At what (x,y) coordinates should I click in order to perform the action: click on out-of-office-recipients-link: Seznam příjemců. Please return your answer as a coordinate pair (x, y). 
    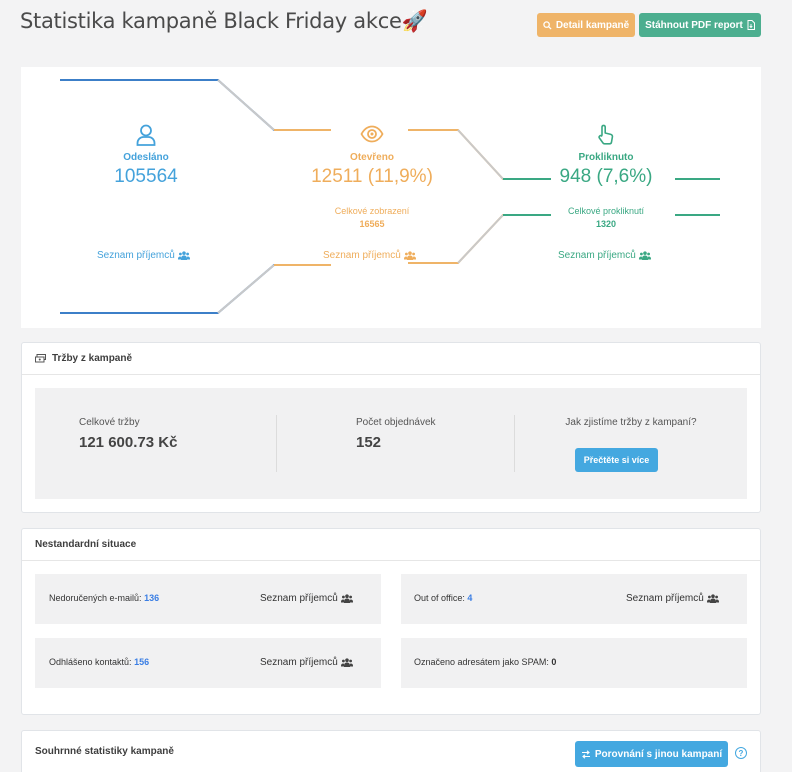
    Looking at the image, I should click on (672, 598).